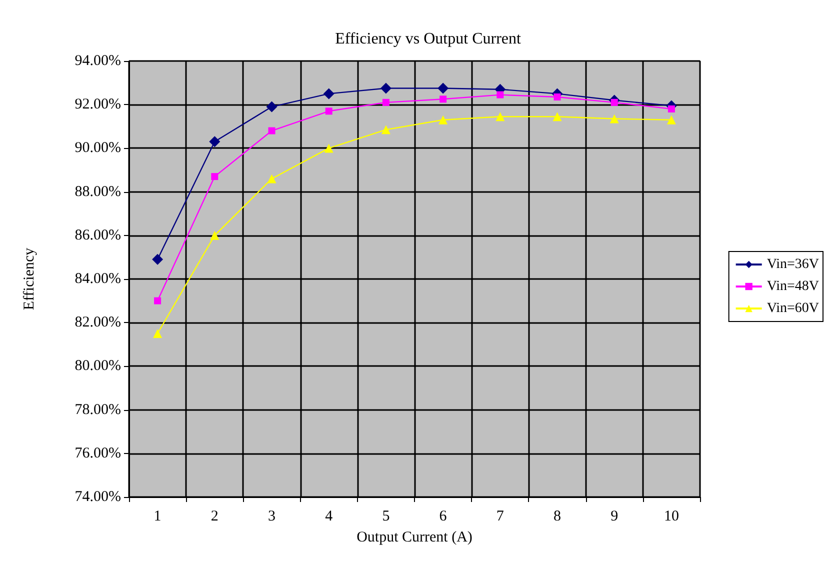 The height and width of the screenshot is (573, 825). I want to click on y-tick-label: 76.00%, so click(97, 453).